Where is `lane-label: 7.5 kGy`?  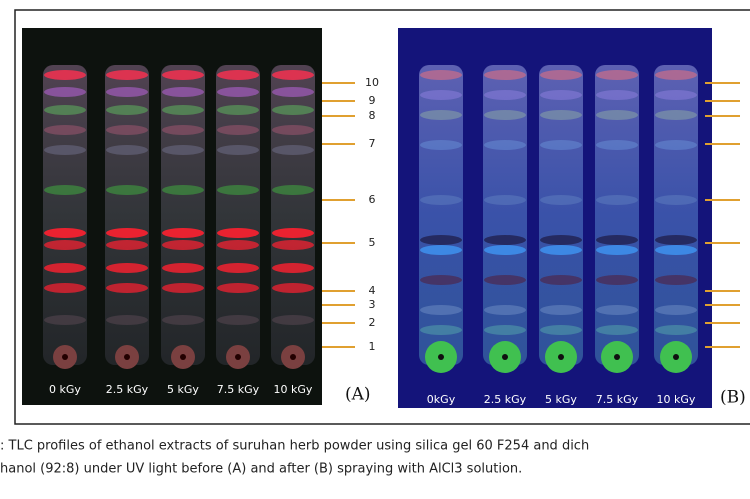
lane-label: 7.5 kGy is located at coordinates (617, 399).